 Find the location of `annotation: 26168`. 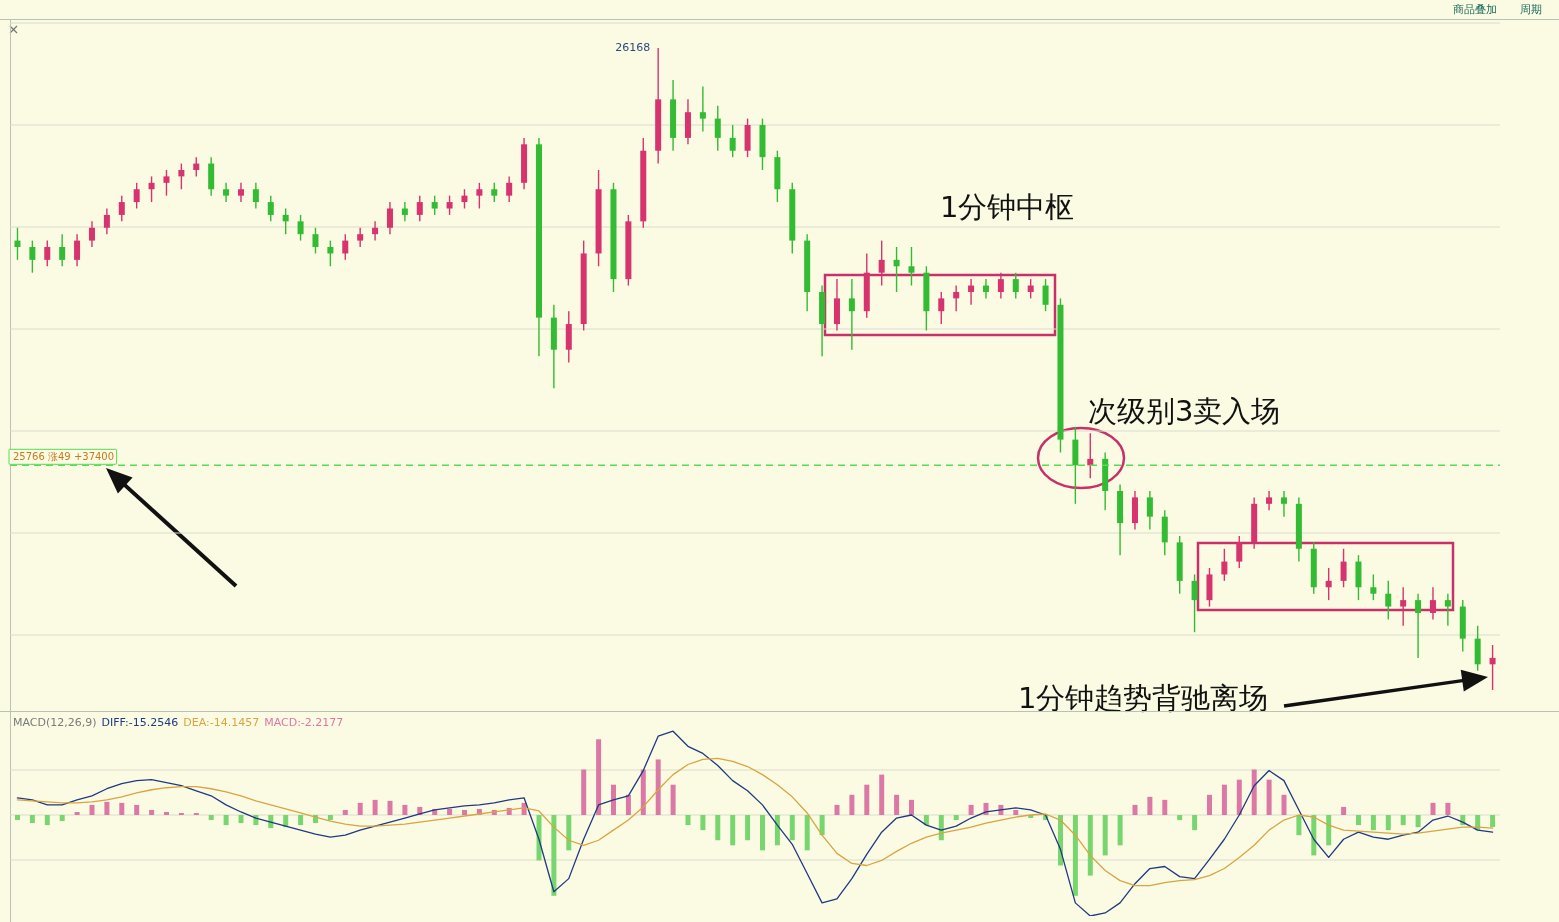

annotation: 26168 is located at coordinates (633, 47).